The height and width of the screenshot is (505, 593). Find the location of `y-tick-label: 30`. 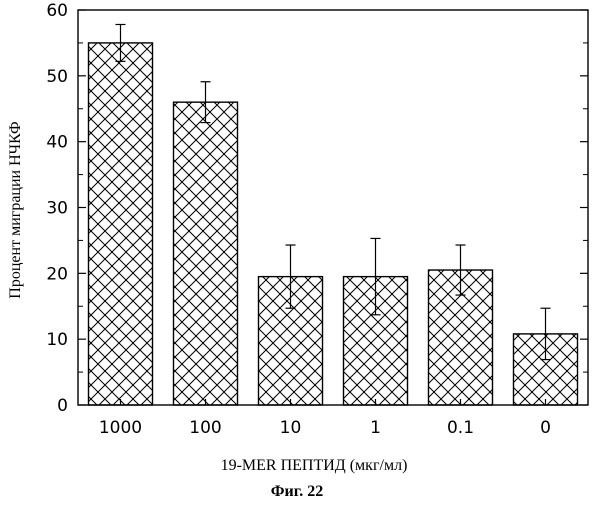

y-tick-label: 30 is located at coordinates (57, 209).